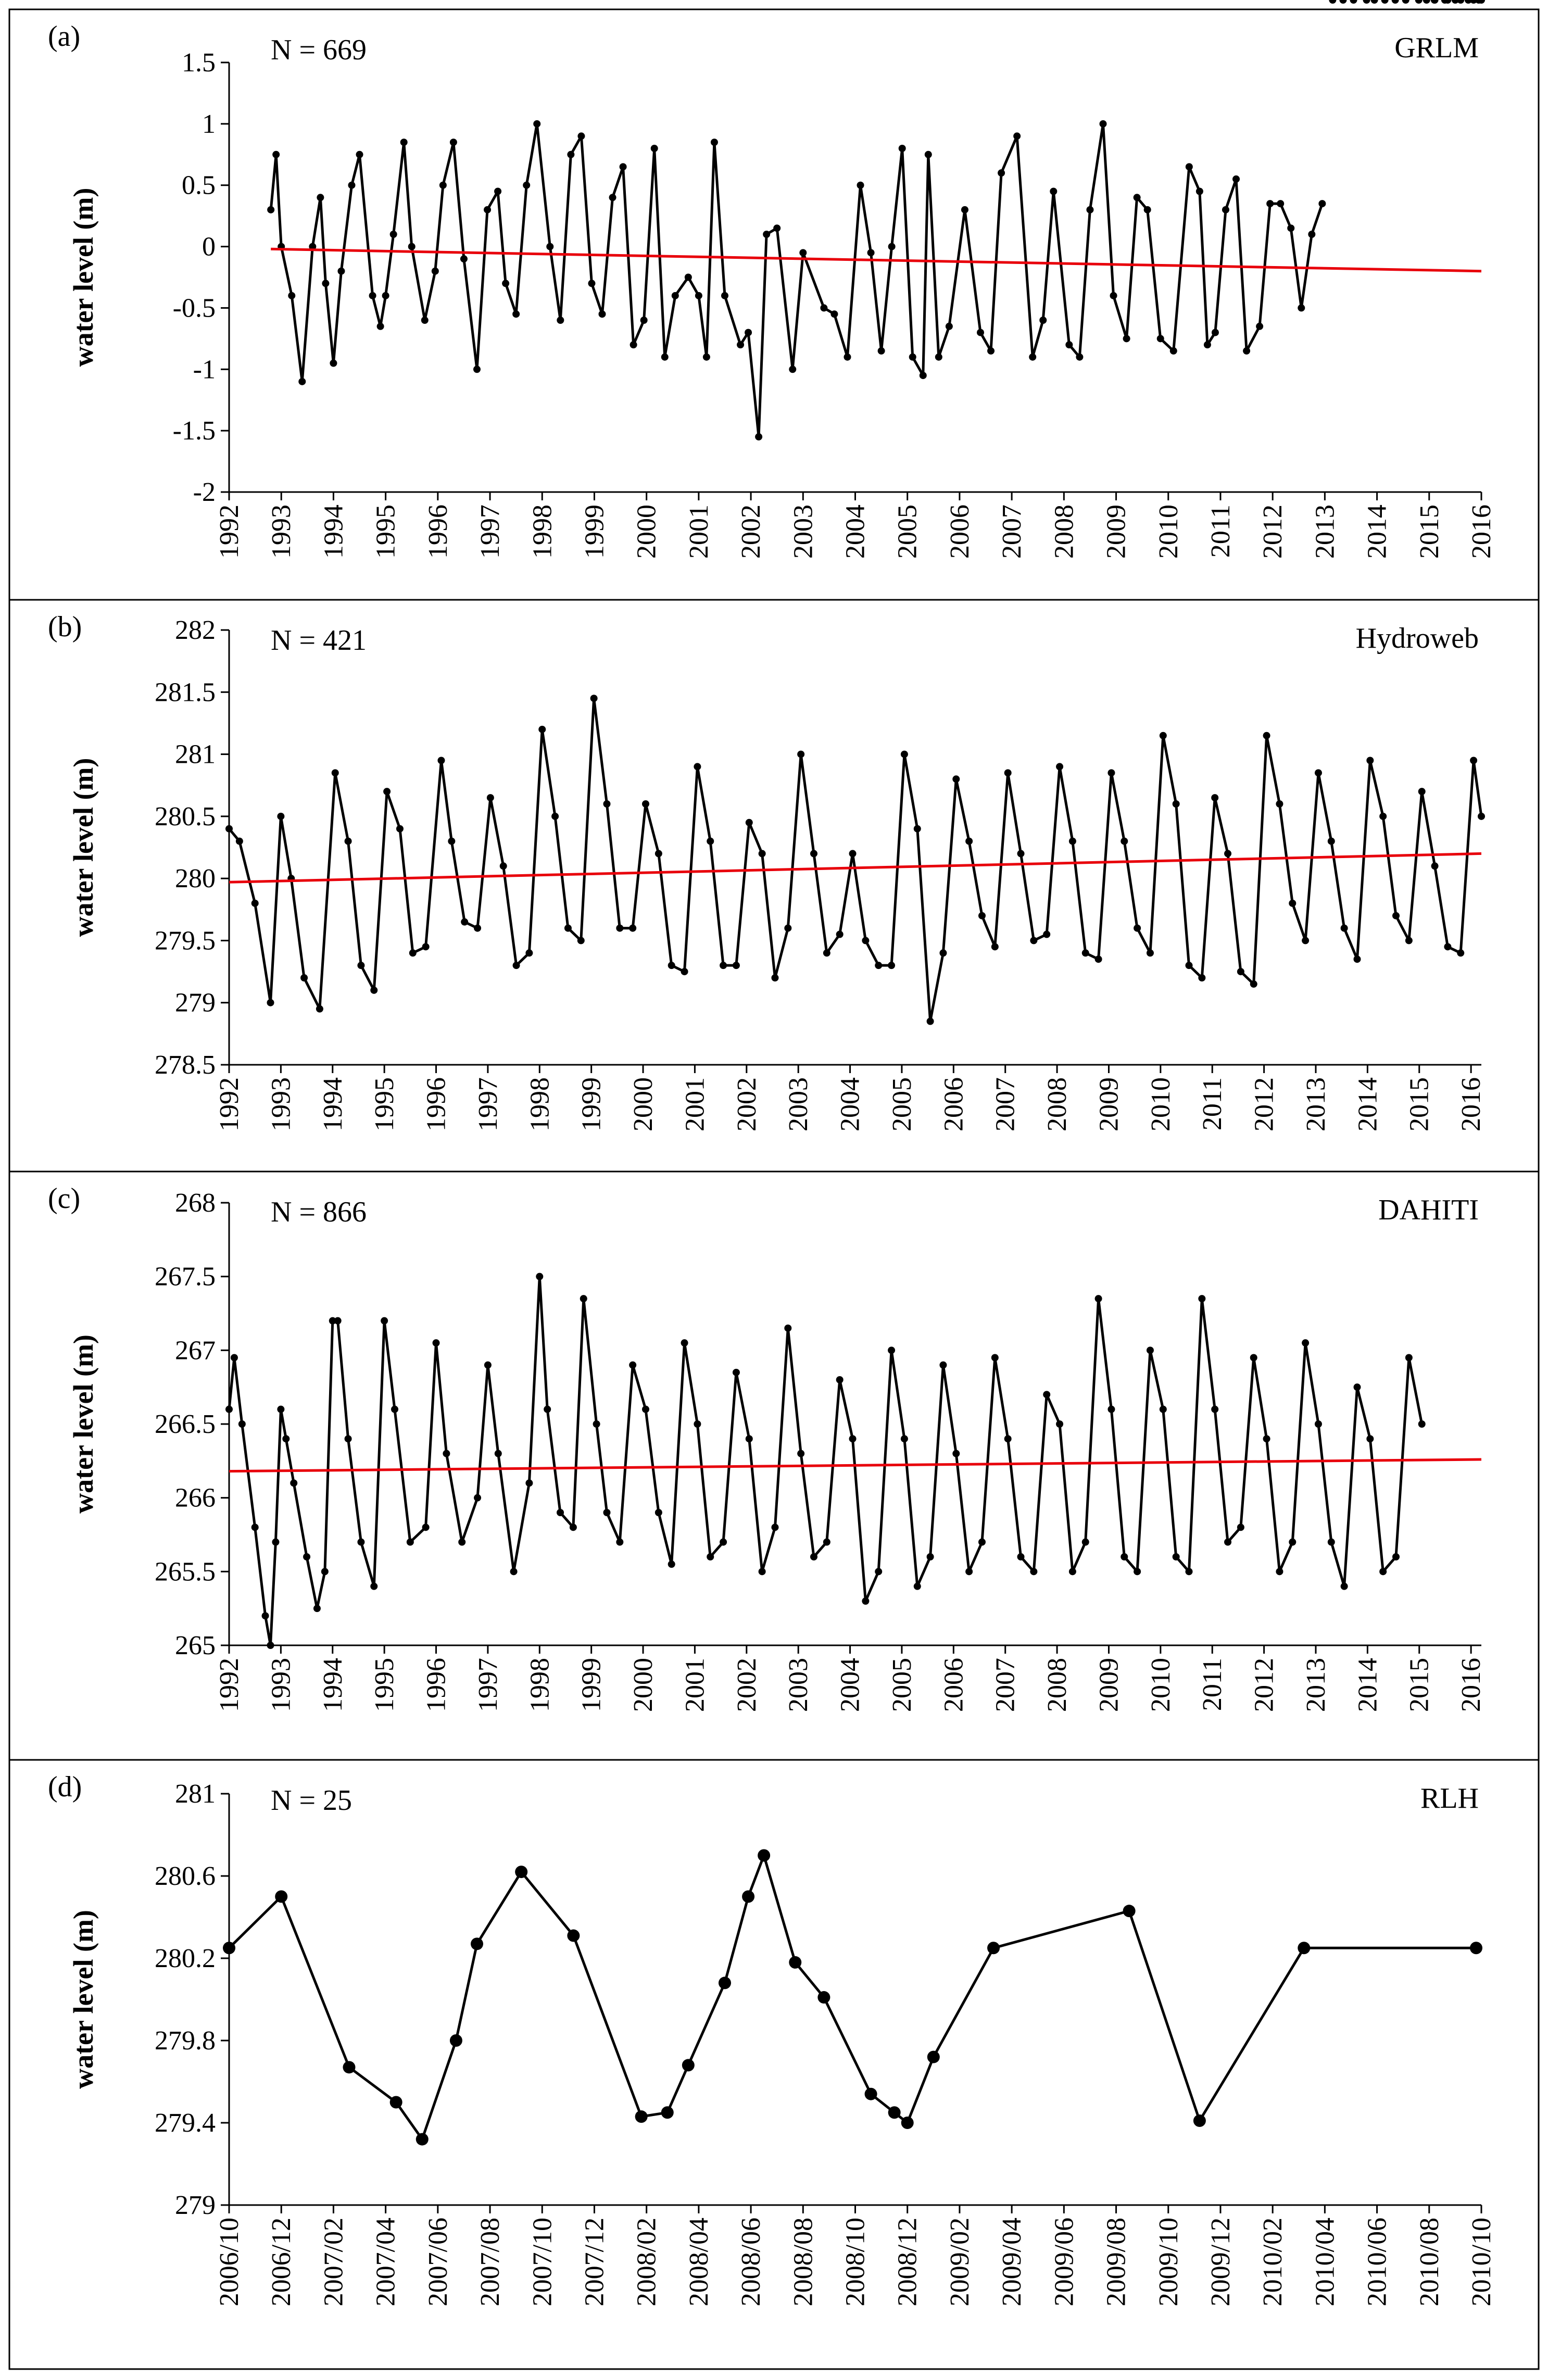 The image size is (1548, 2380). What do you see at coordinates (186, 692) in the screenshot?
I see `y-tick-label: 281.5` at bounding box center [186, 692].